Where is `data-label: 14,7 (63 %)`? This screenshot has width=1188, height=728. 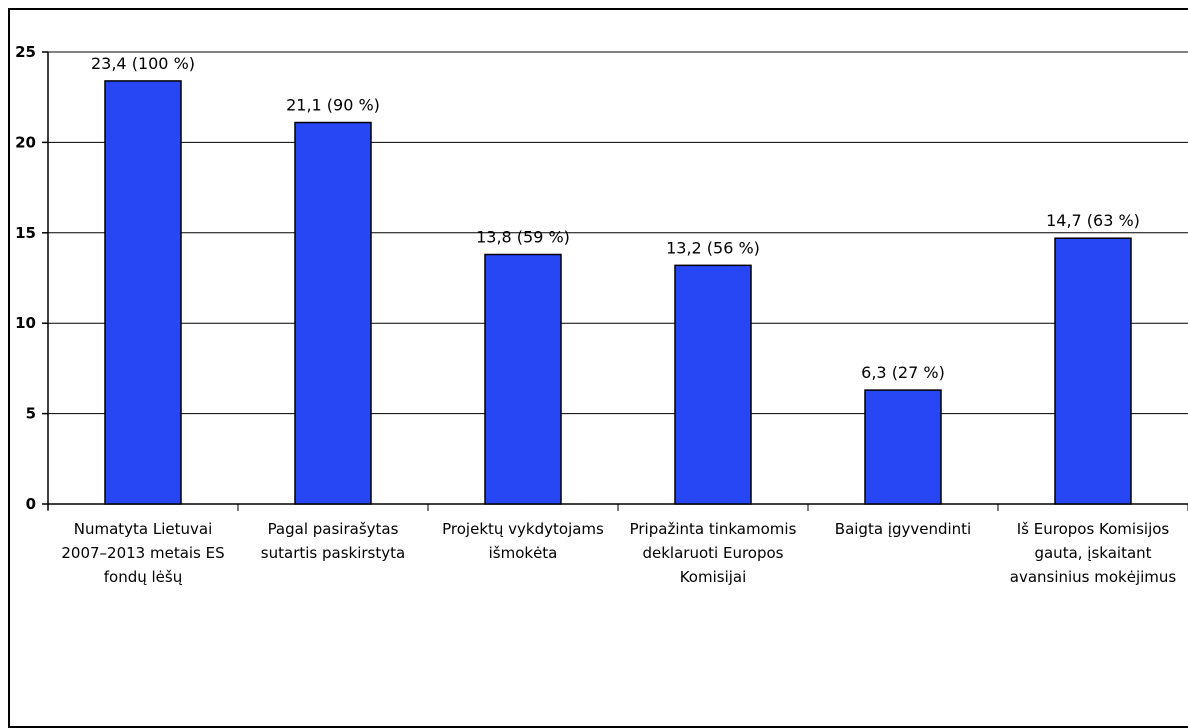
data-label: 14,7 (63 %) is located at coordinates (1093, 220).